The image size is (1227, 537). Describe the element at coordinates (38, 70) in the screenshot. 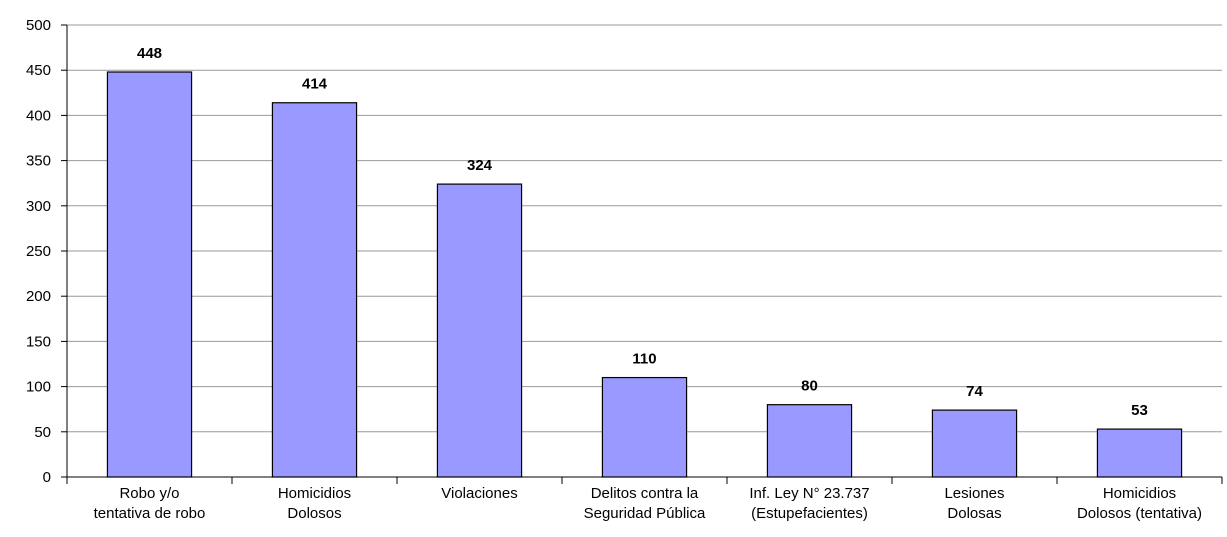

I see `y-tick-label: 450` at that location.